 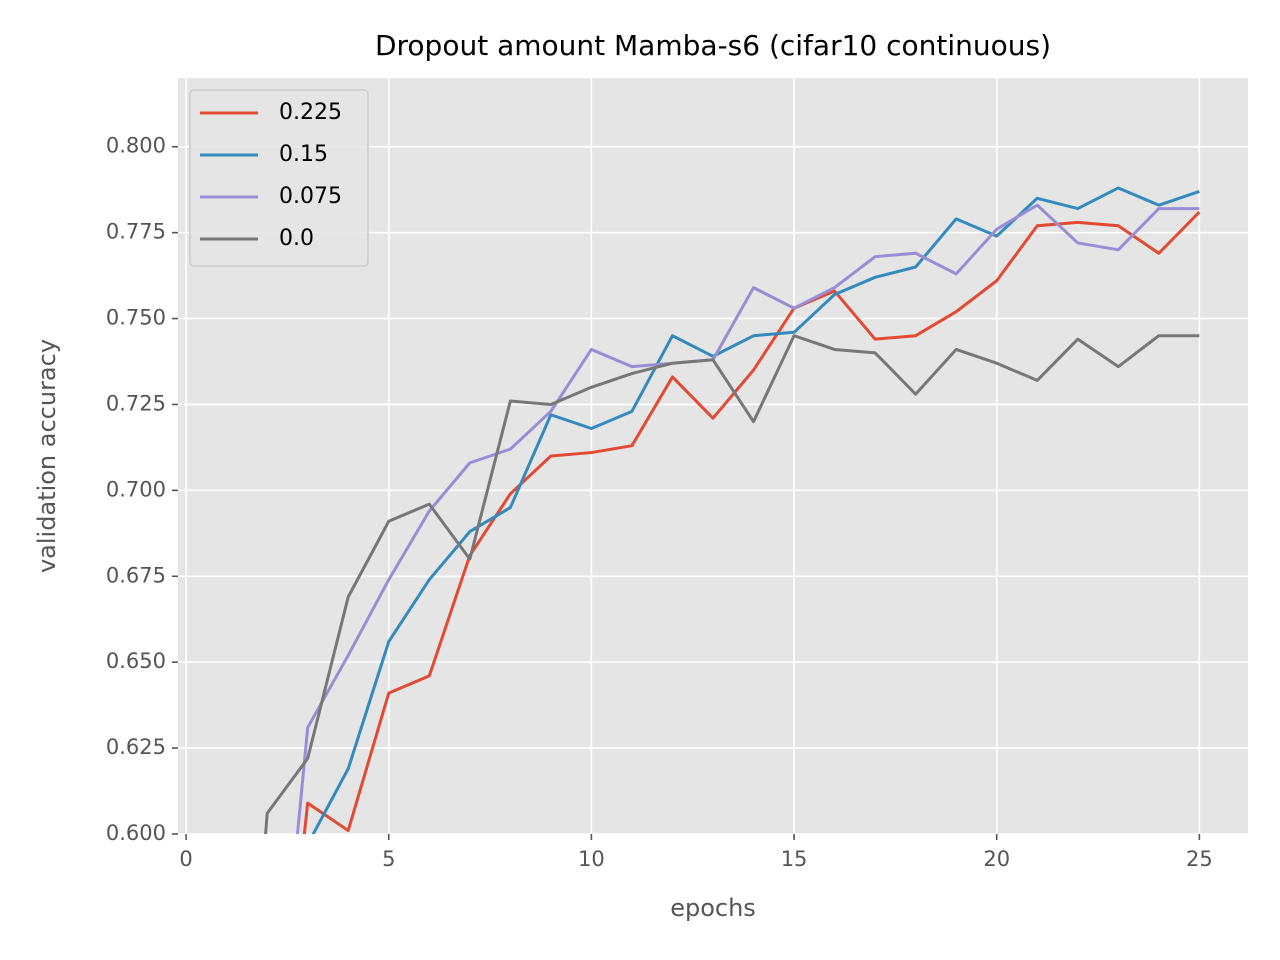 What do you see at coordinates (310, 196) in the screenshot?
I see `legend-label: 0.075` at bounding box center [310, 196].